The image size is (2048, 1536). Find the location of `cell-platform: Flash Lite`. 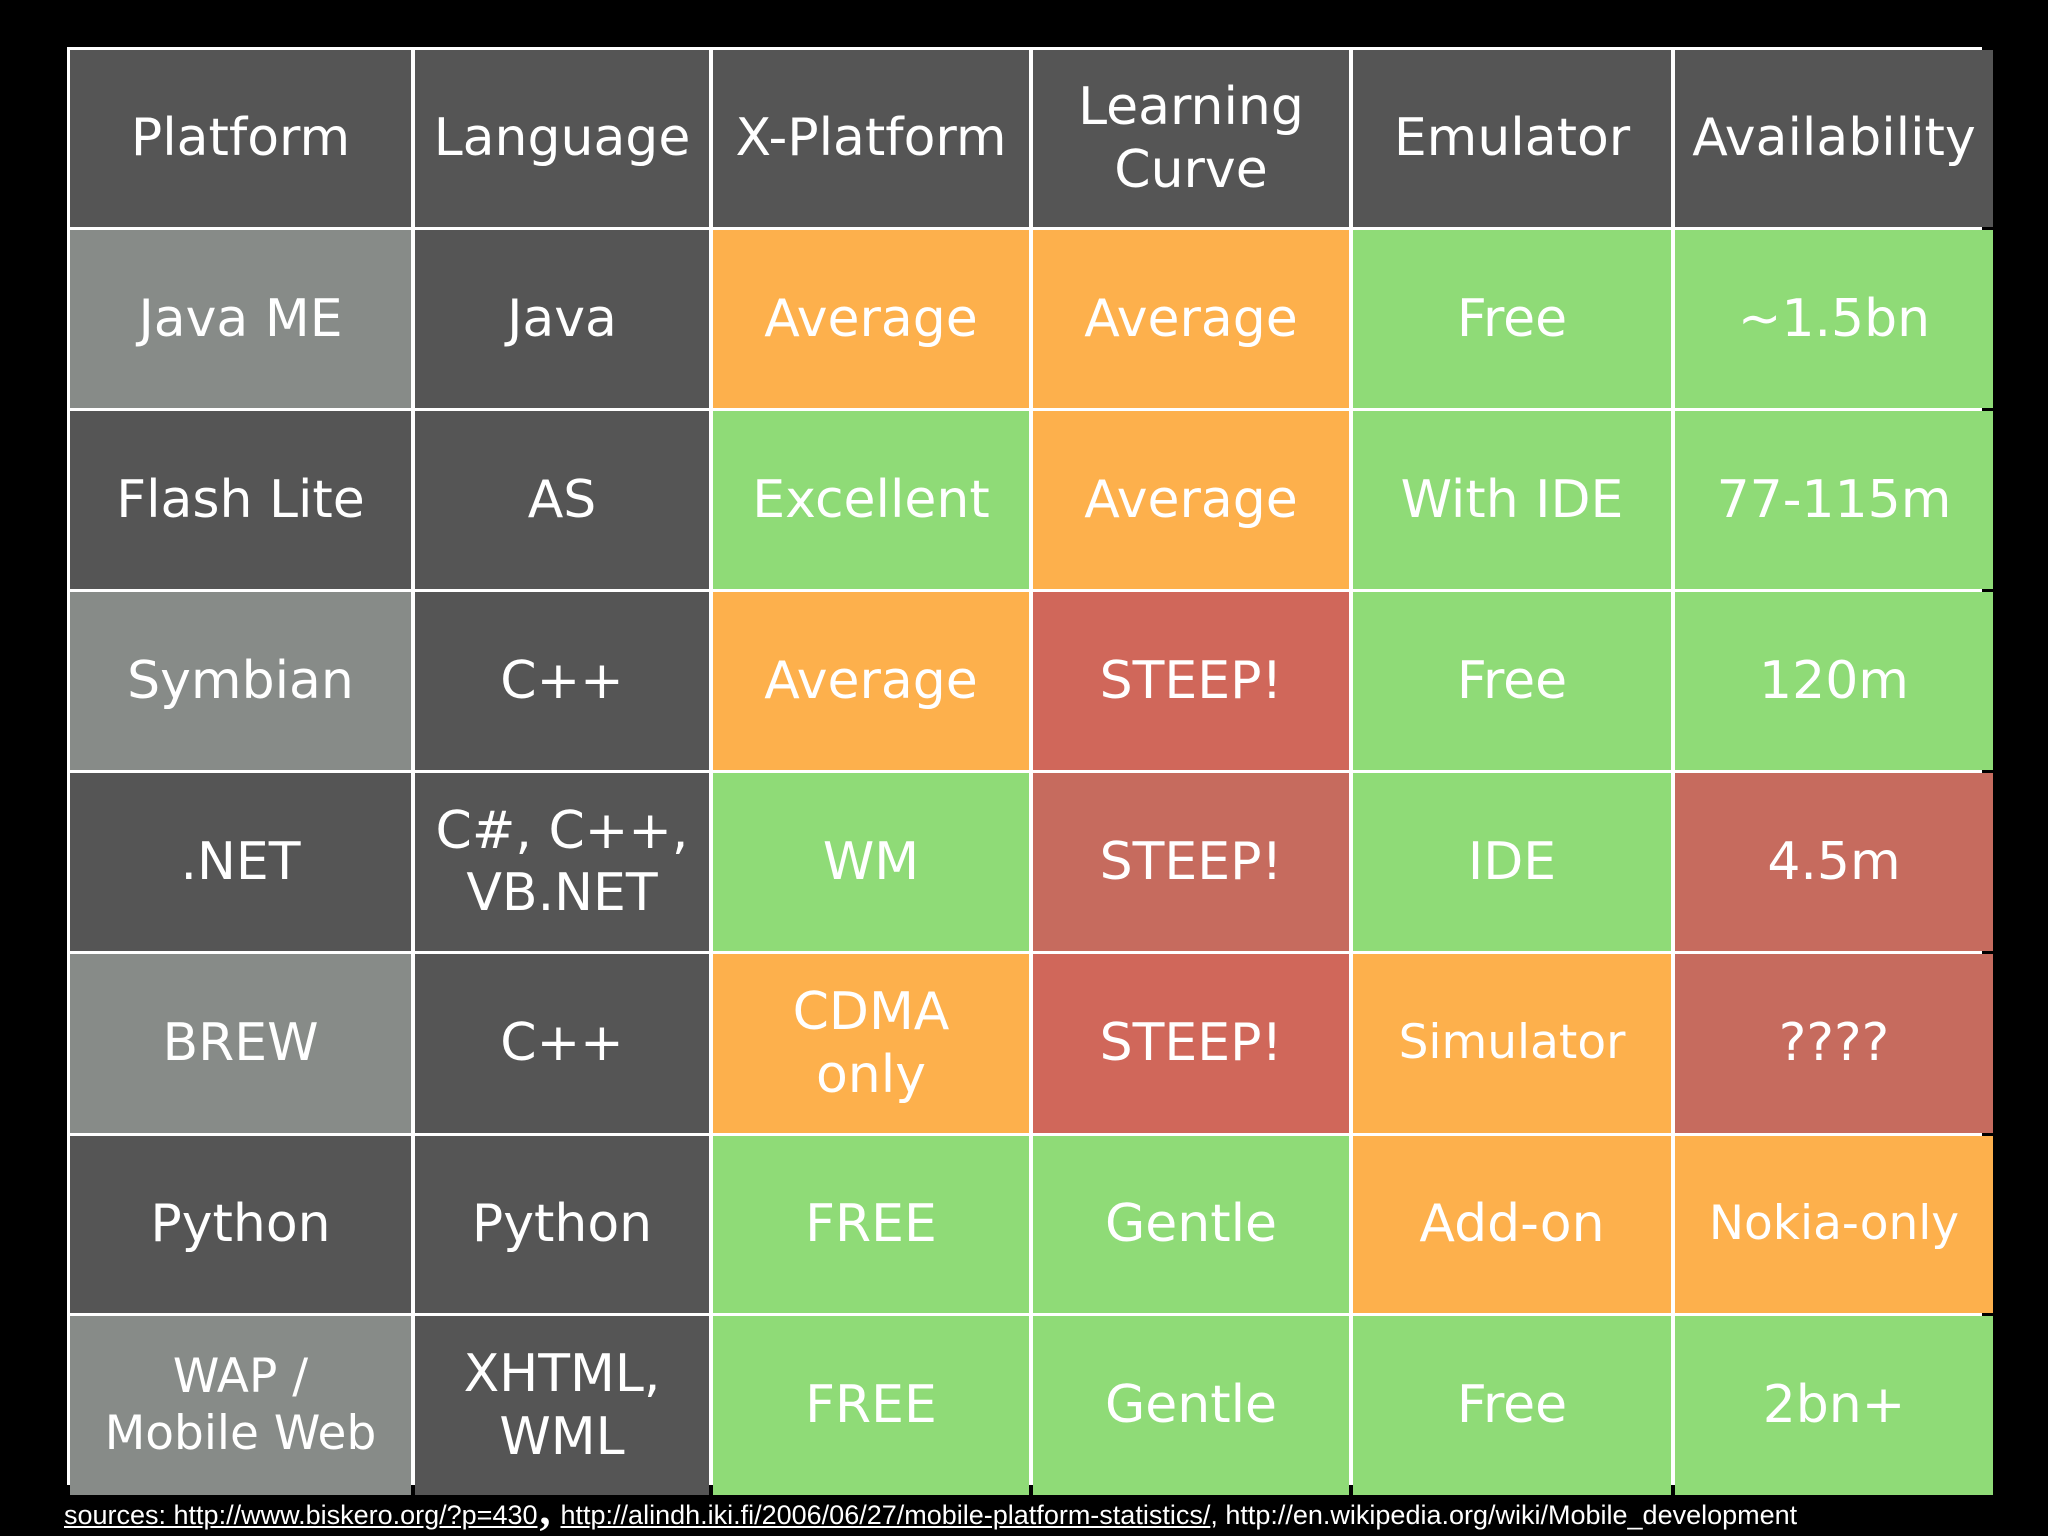

cell-platform: Flash Lite is located at coordinates (240, 500).